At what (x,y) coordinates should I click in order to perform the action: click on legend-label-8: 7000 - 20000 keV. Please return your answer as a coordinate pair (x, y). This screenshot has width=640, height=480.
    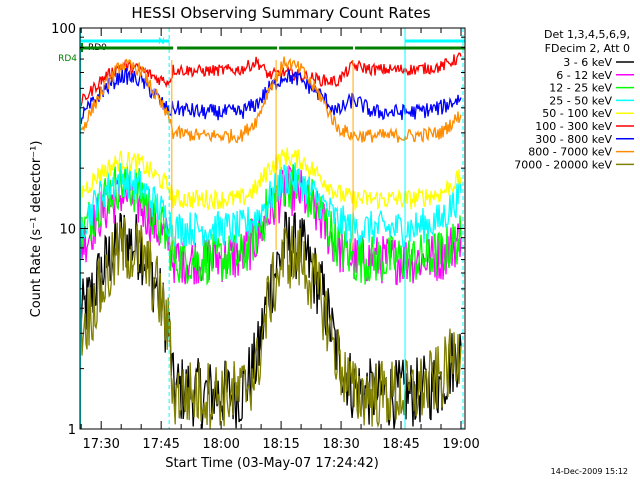
    Looking at the image, I should click on (563, 164).